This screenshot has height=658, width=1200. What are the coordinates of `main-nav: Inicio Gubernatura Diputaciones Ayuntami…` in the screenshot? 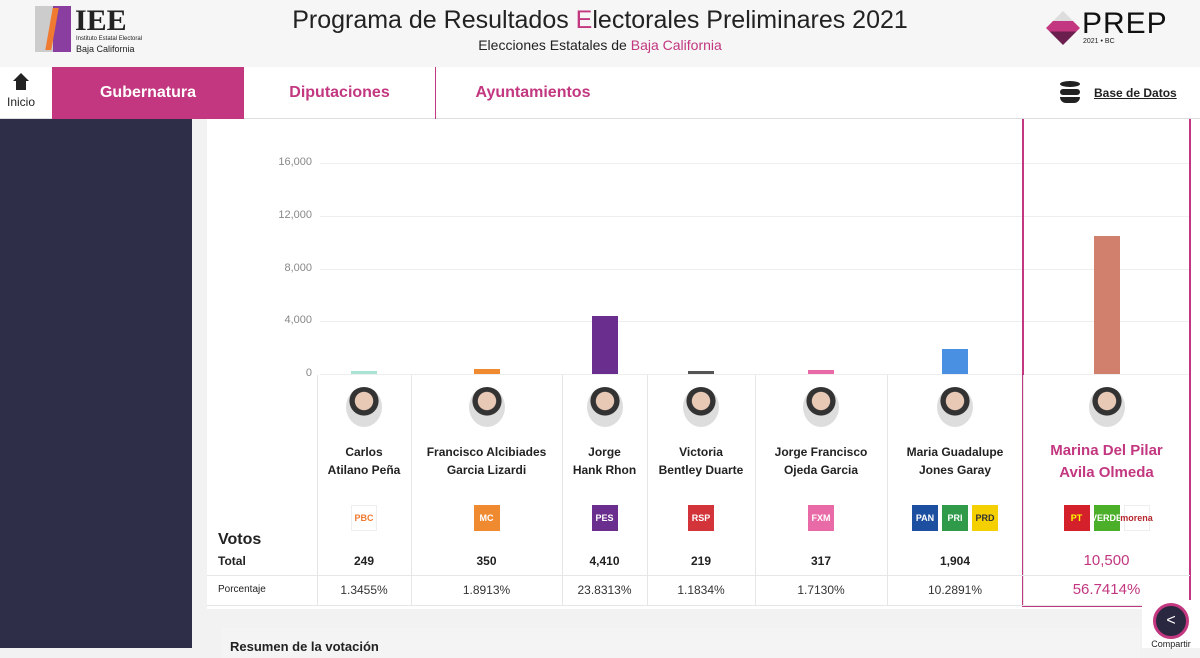 It's located at (600, 93).